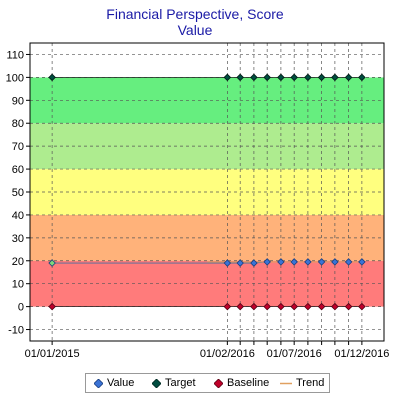  Describe the element at coordinates (121, 383) in the screenshot. I see `legend-label-value: Value` at that location.